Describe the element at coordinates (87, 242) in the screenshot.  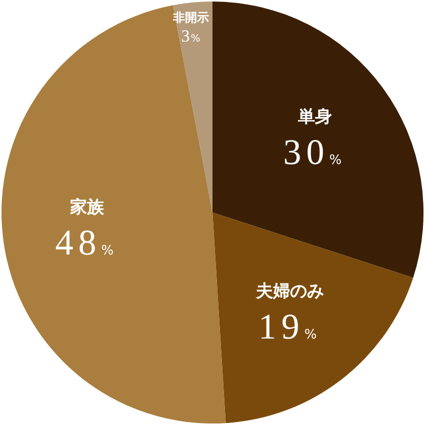
I see `data-label: 48%` at that location.